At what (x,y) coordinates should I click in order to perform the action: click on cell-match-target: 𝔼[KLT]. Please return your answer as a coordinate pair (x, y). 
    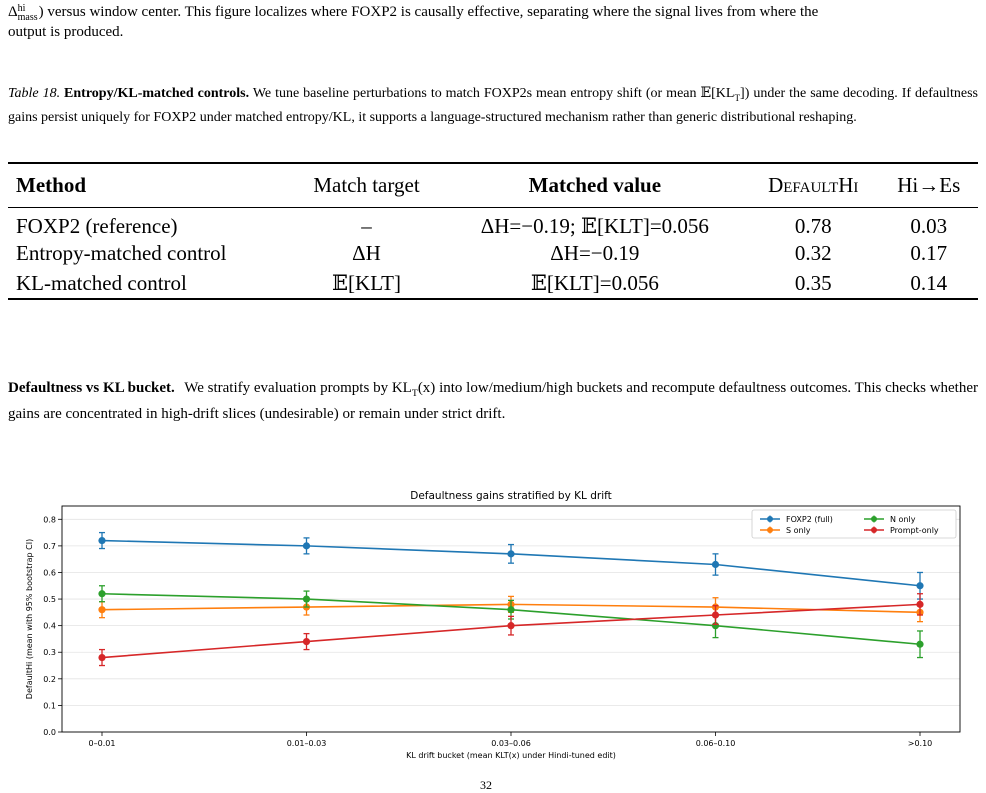
    Looking at the image, I should click on (366, 284).